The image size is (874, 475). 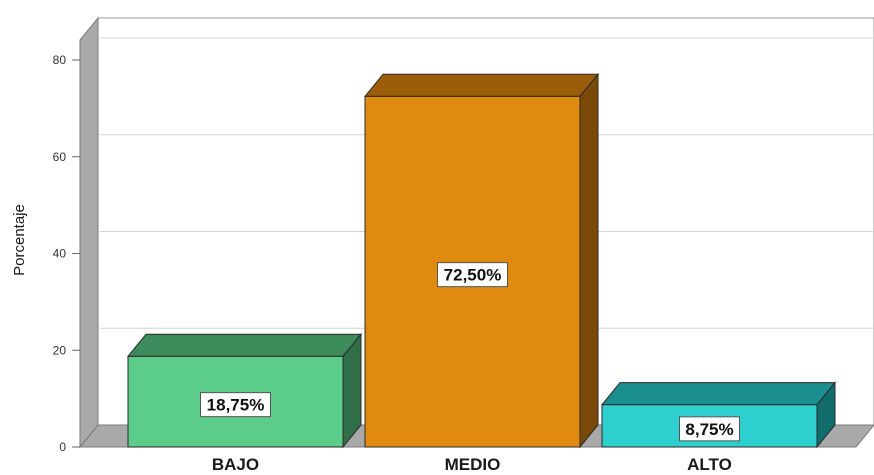 What do you see at coordinates (718, 415) in the screenshot?
I see `bar-alto: 8,75%` at bounding box center [718, 415].